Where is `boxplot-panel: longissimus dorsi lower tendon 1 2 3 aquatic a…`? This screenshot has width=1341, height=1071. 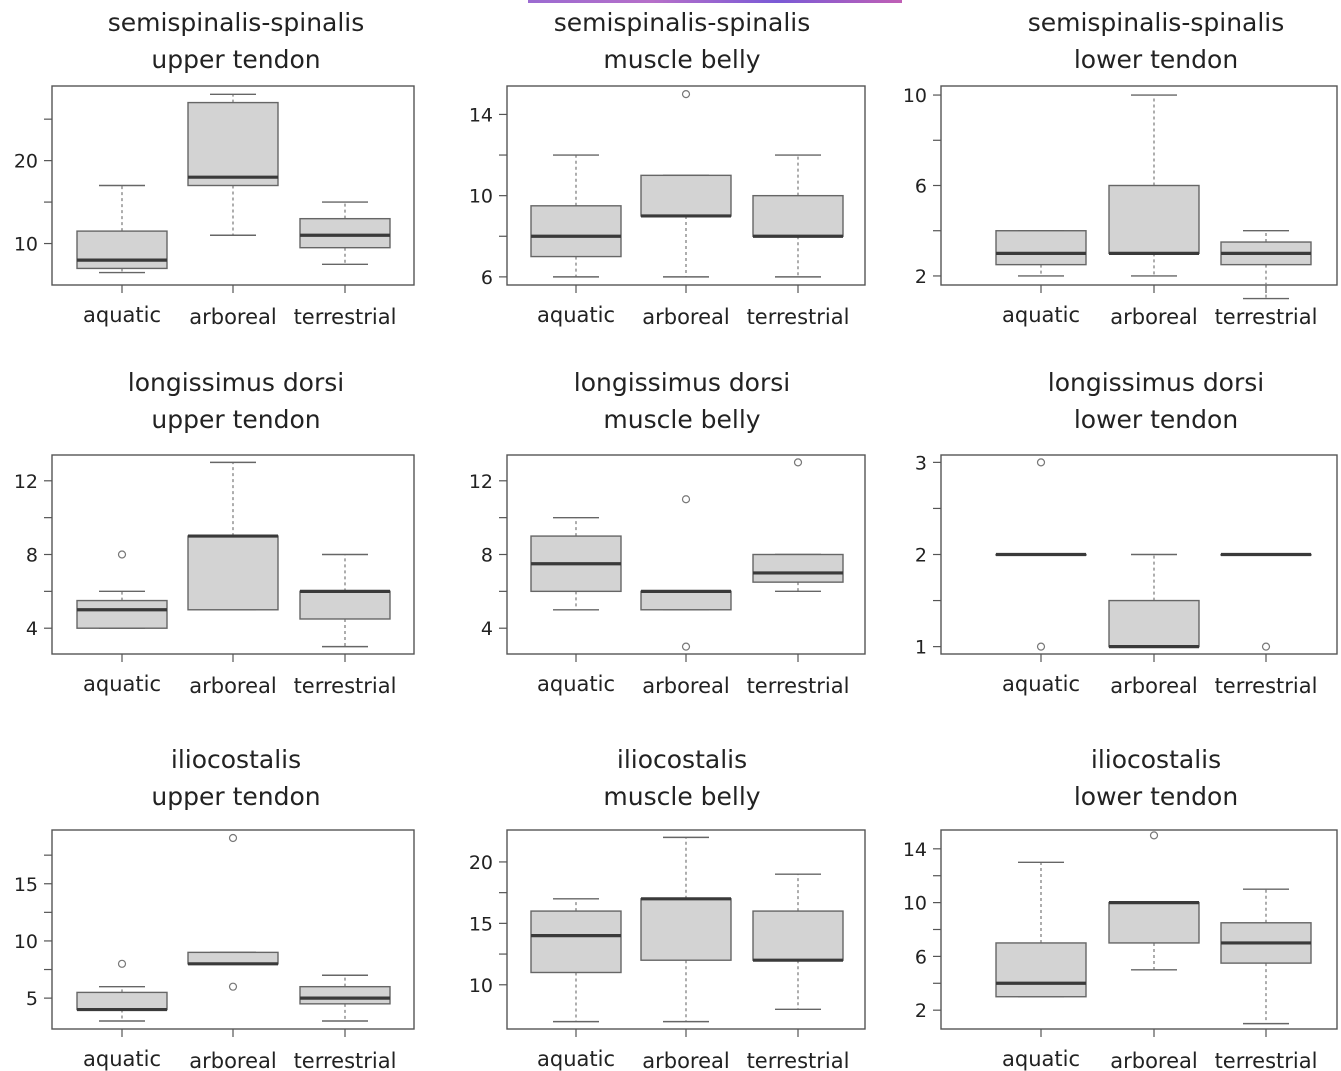
boxplot-panel: longissimus dorsi lower tendon 1 2 3 aquatic a… is located at coordinates (1117, 529).